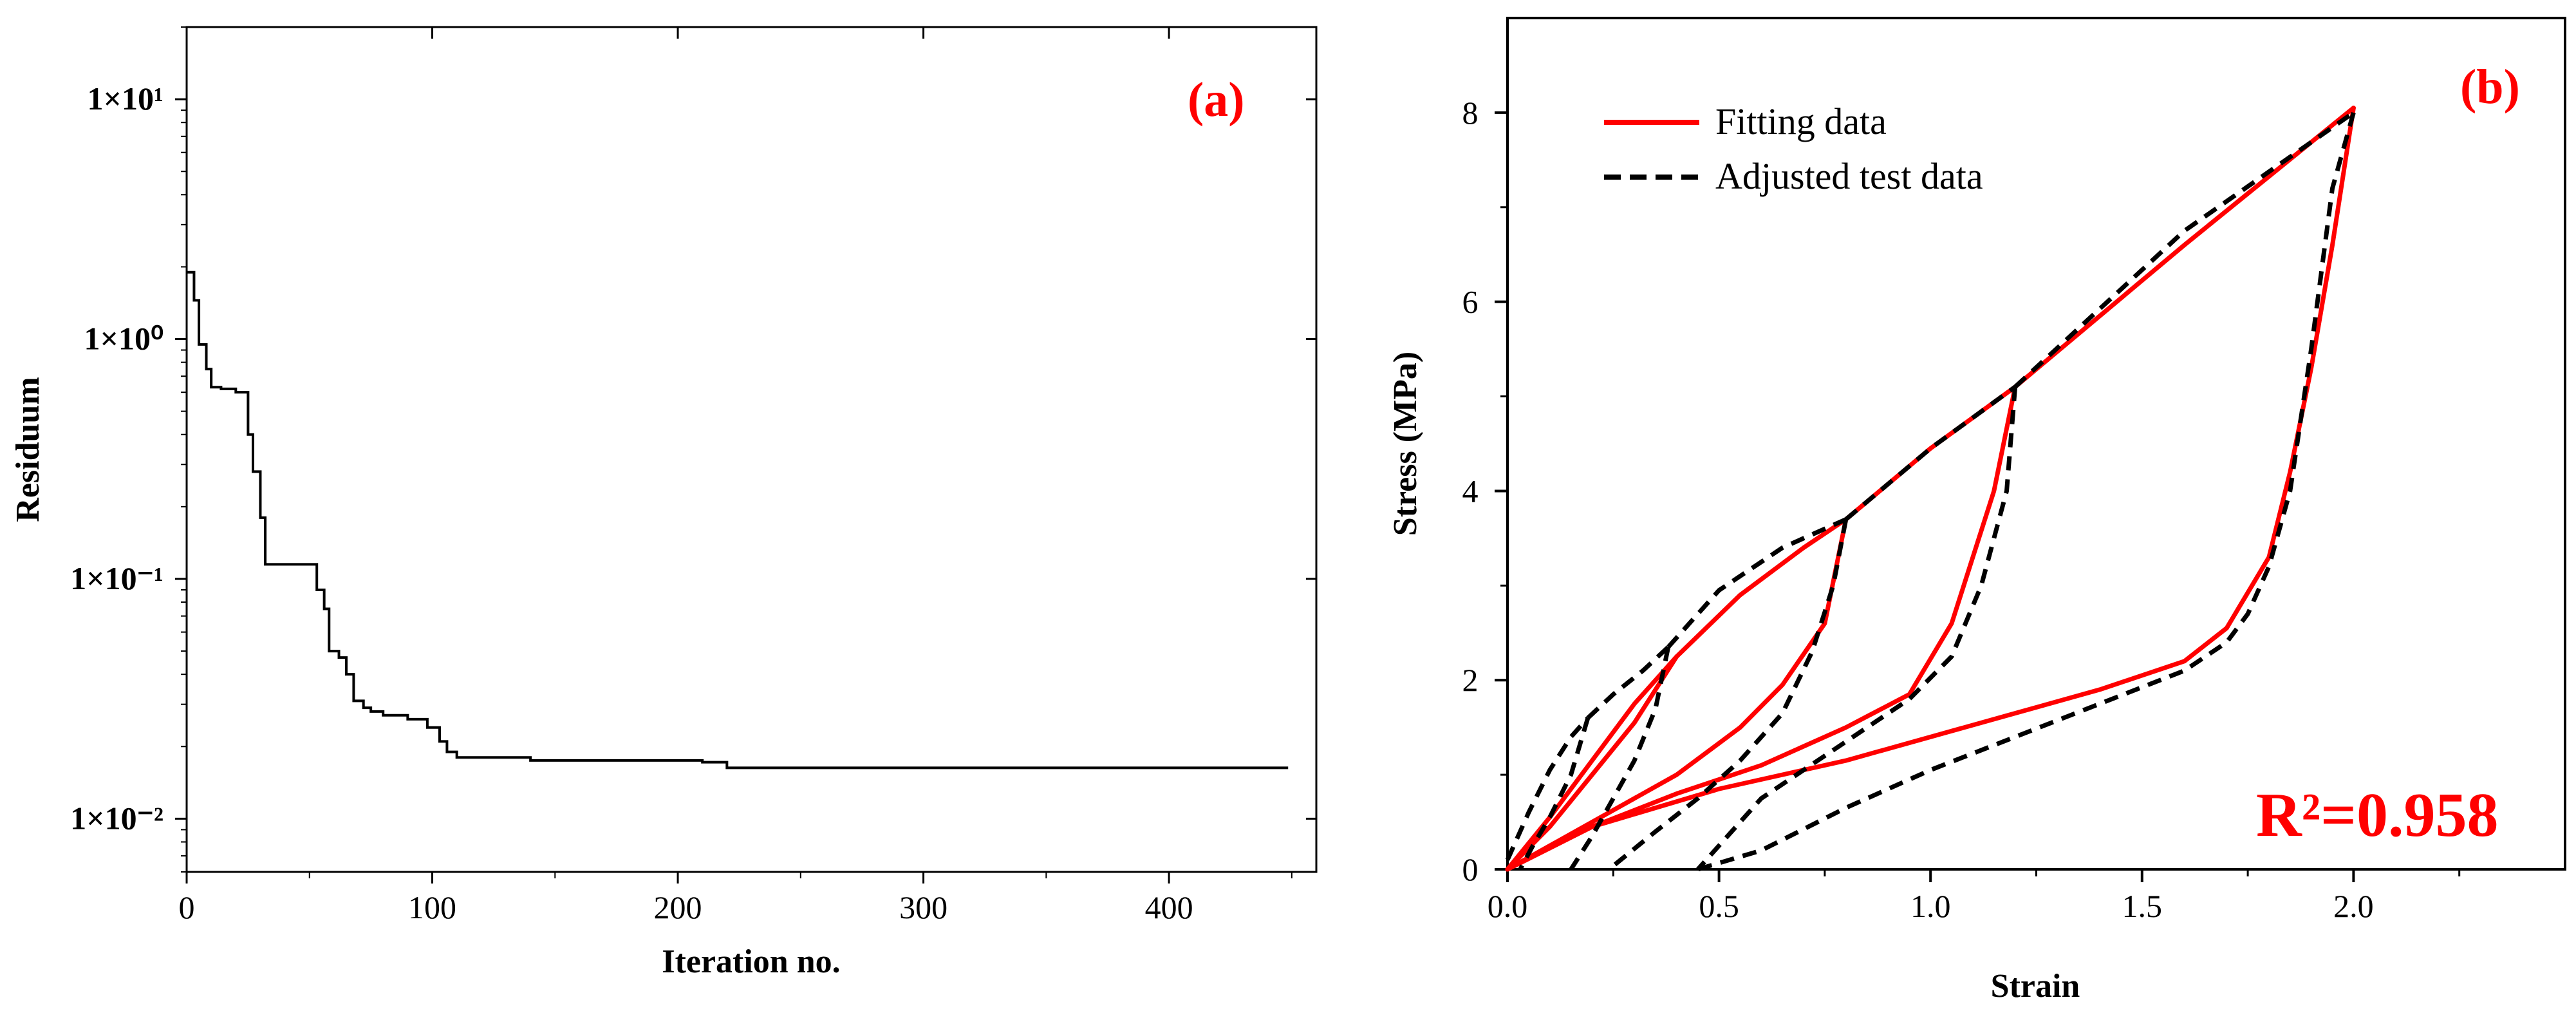  I want to click on panel-b-y-axis-title: Stress (MPa), so click(1406, 444).